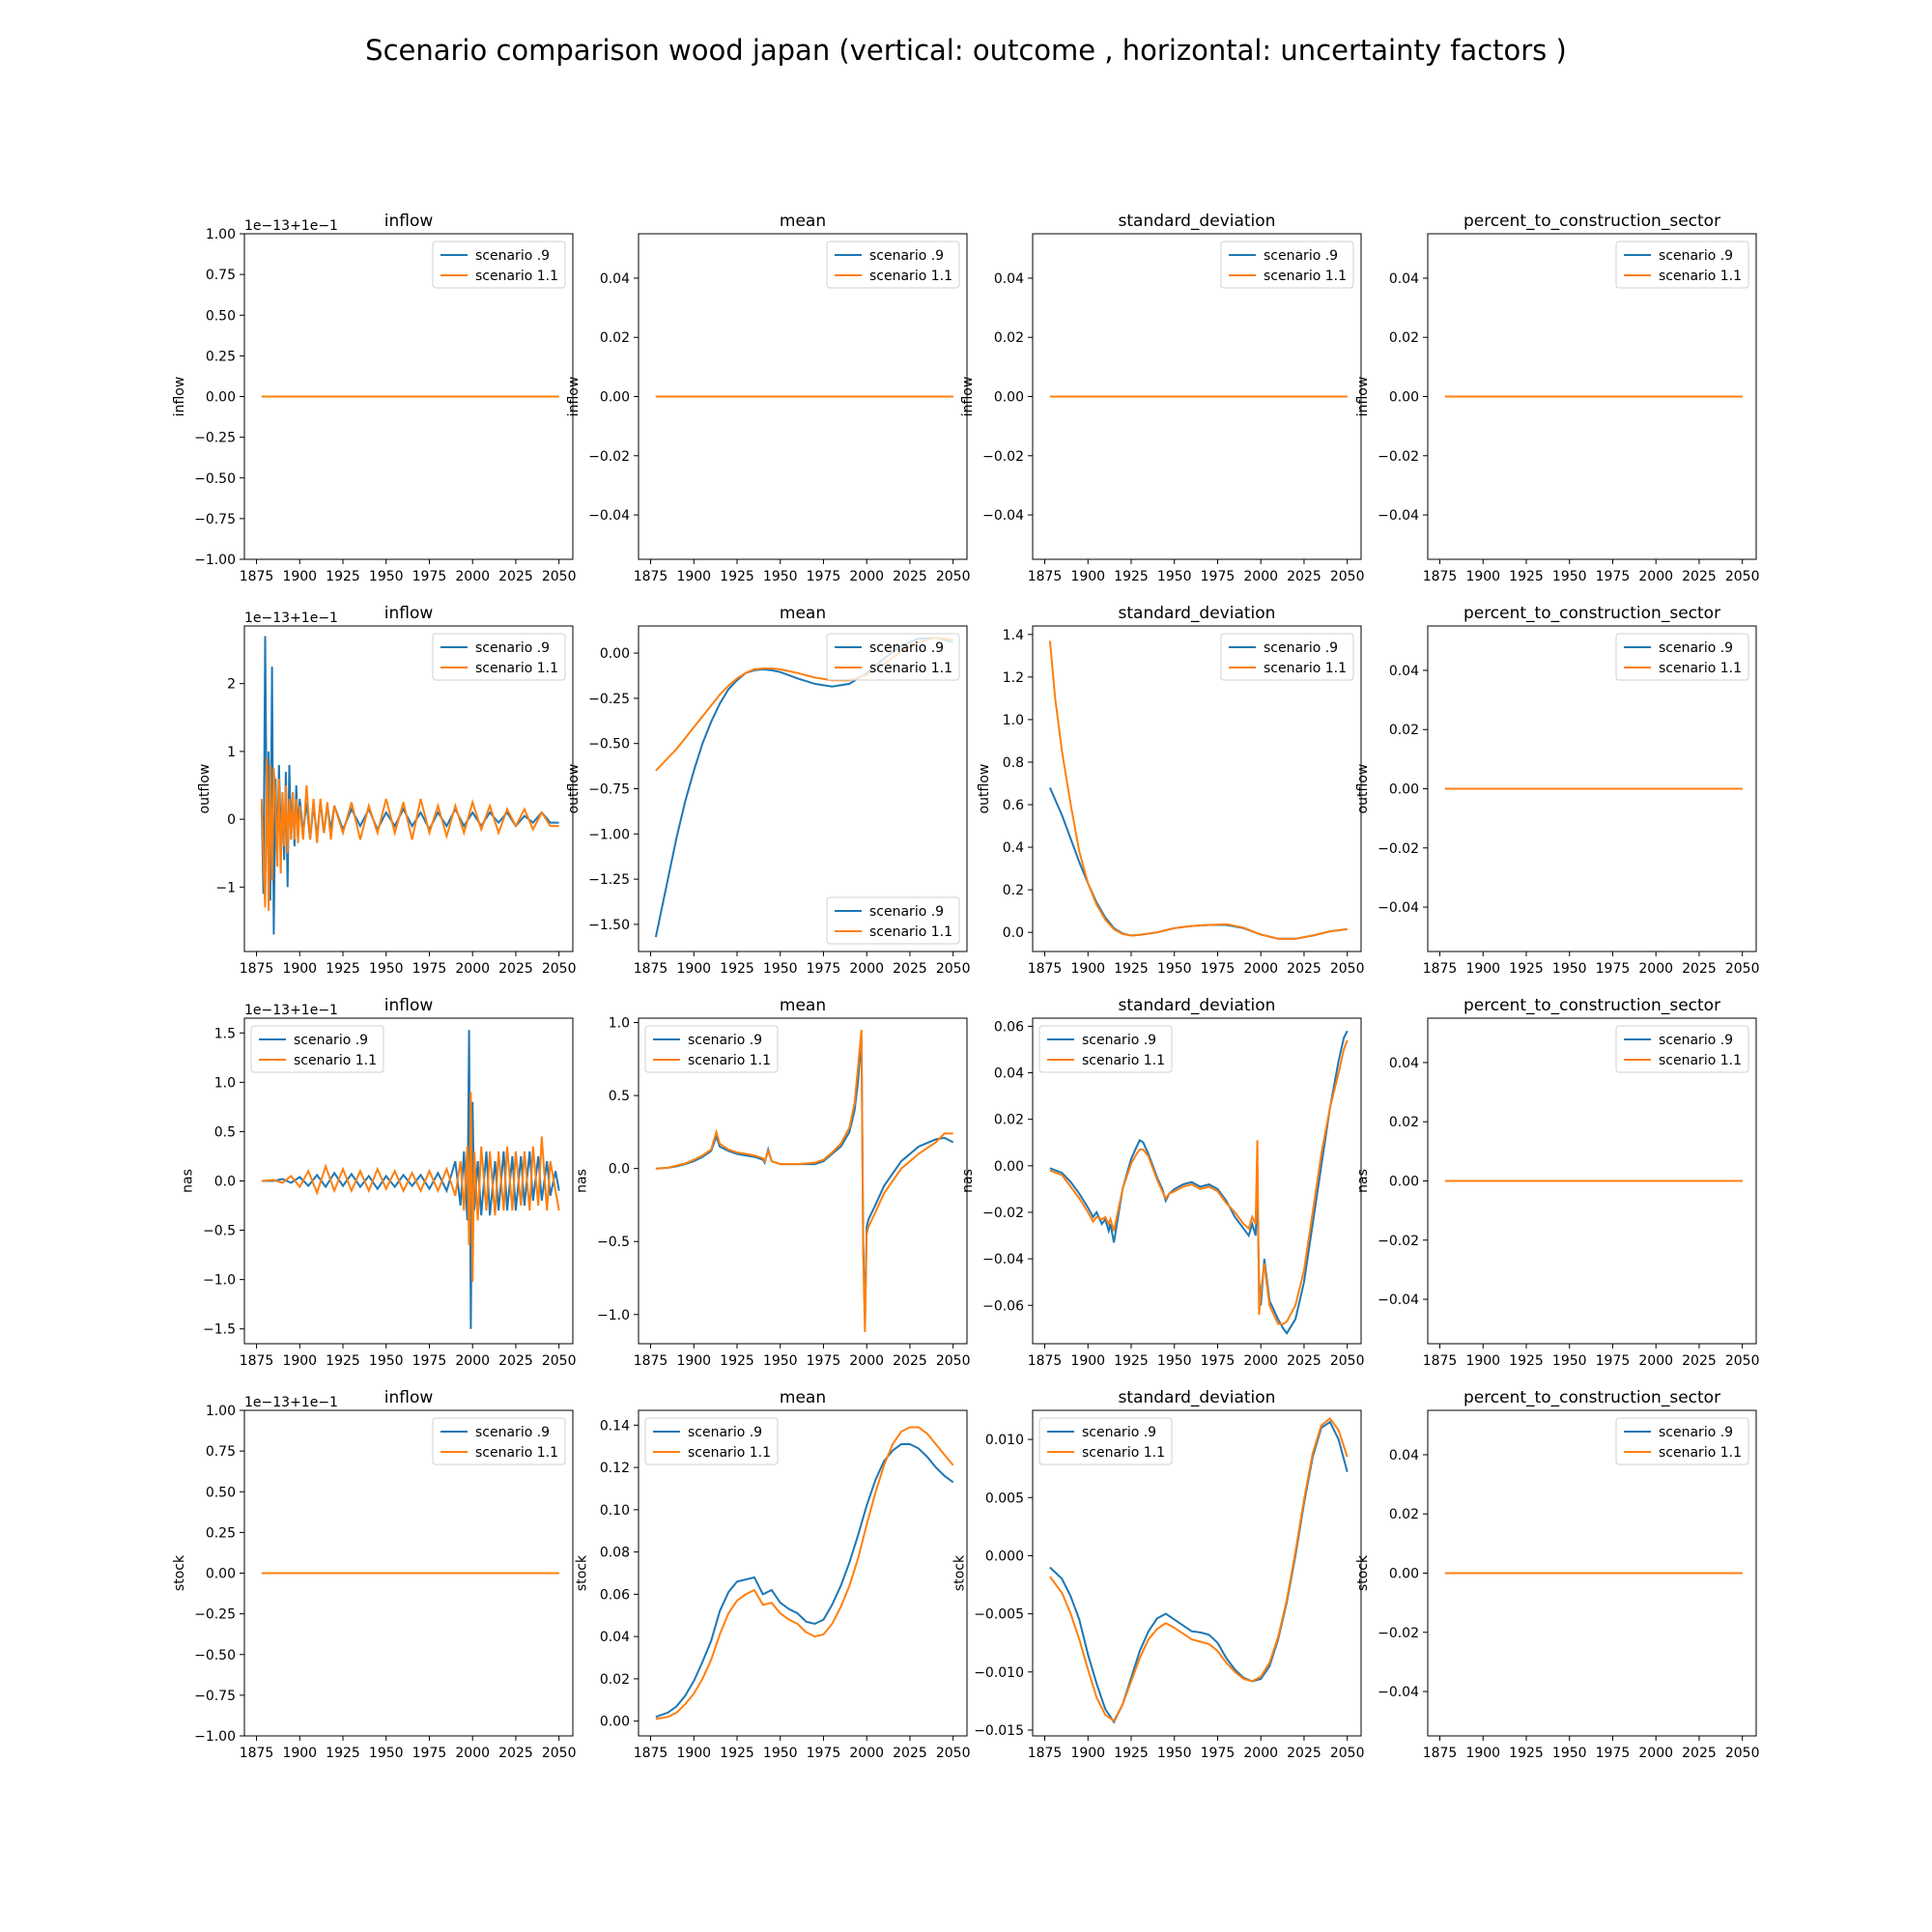 This screenshot has height=1932, width=1932. Describe the element at coordinates (574, 397) in the screenshot. I see `y-axis-label: inflow` at that location.